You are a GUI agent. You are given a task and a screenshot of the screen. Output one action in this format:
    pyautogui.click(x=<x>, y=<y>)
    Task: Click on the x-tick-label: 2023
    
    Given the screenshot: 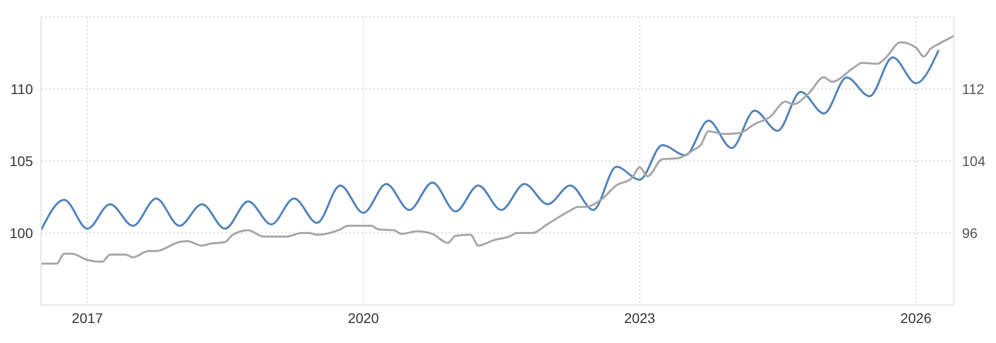 What is the action you would take?
    pyautogui.click(x=640, y=318)
    